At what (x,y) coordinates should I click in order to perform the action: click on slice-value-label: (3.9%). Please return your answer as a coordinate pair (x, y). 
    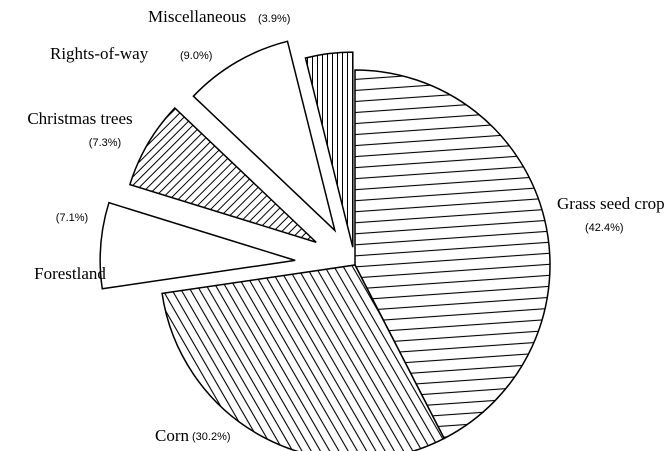
    Looking at the image, I should click on (274, 19).